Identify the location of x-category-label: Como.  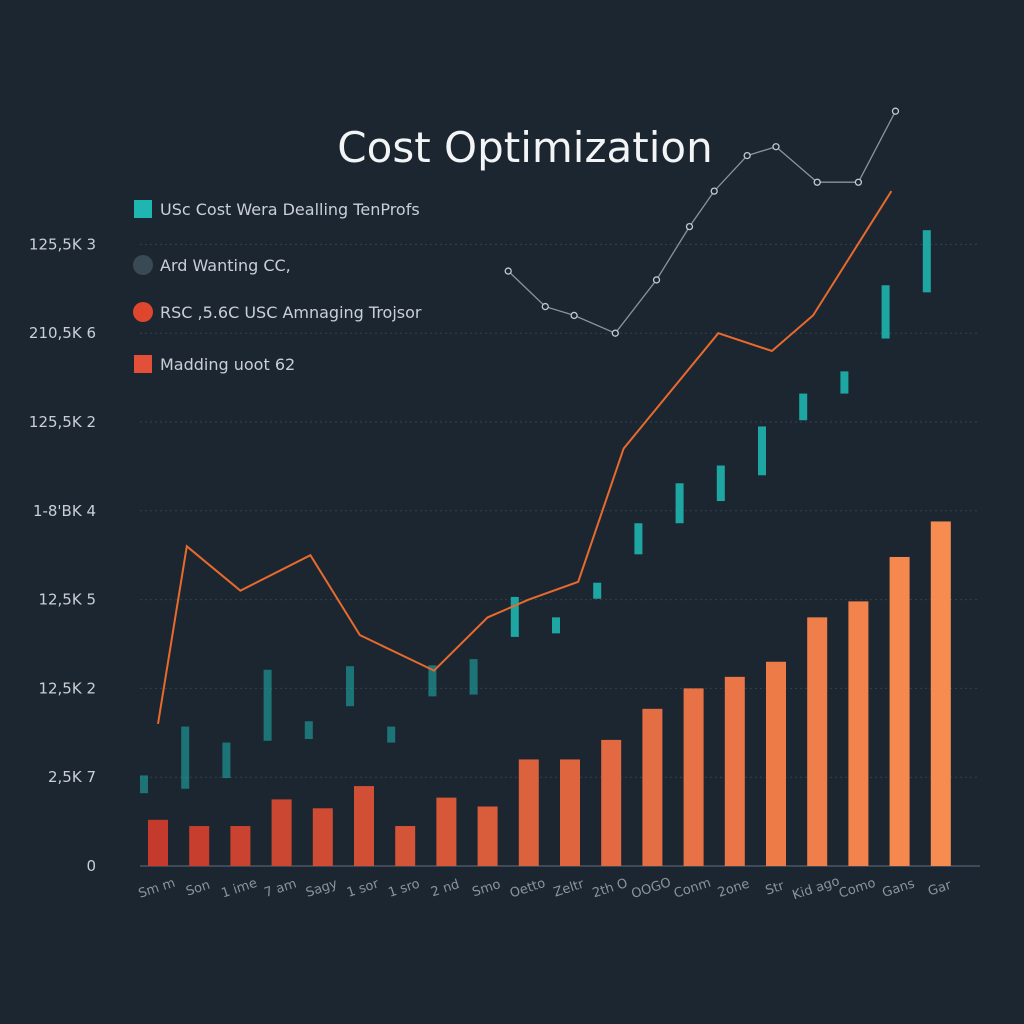
(857, 889).